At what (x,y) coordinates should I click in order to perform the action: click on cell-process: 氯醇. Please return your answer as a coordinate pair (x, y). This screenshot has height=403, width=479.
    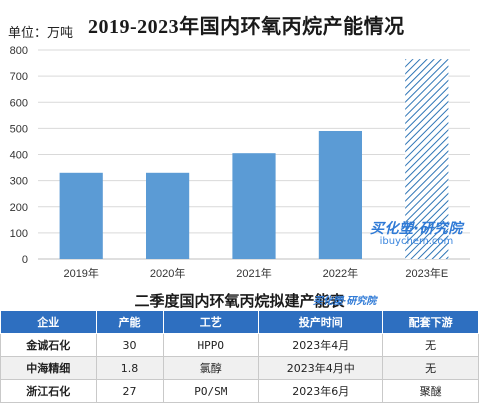
    Looking at the image, I should click on (211, 368).